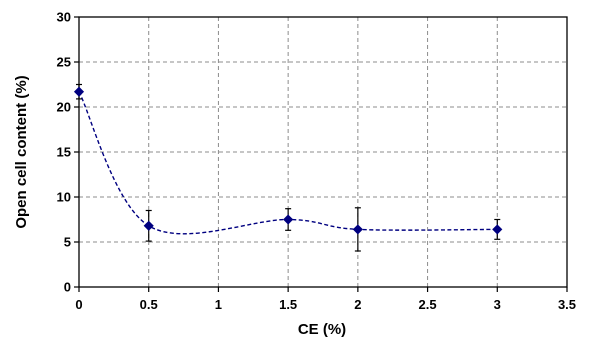 Image resolution: width=598 pixels, height=344 pixels. I want to click on x-tick-label: 3.5, so click(567, 304).